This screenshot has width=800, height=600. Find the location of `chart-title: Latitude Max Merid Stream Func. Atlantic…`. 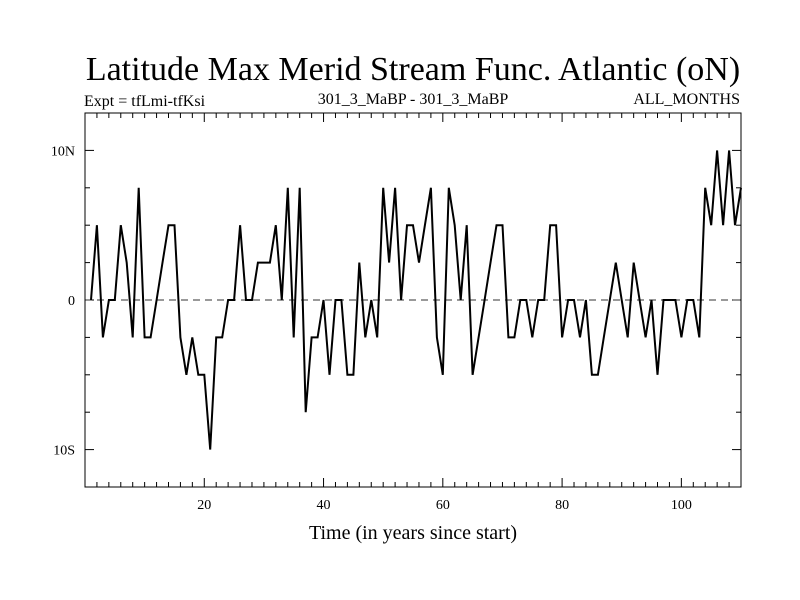

chart-title: Latitude Max Merid Stream Func. Atlantic… is located at coordinates (413, 69).